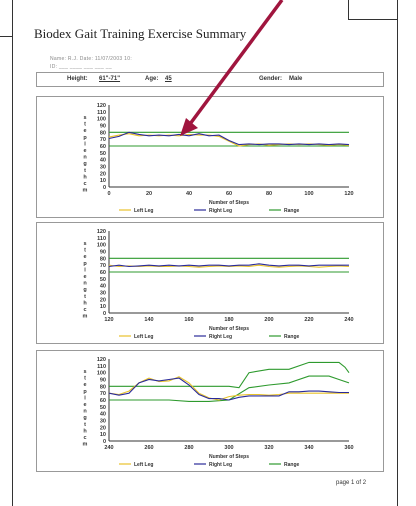  Describe the element at coordinates (397, 253) in the screenshot. I see `frame-right` at that location.